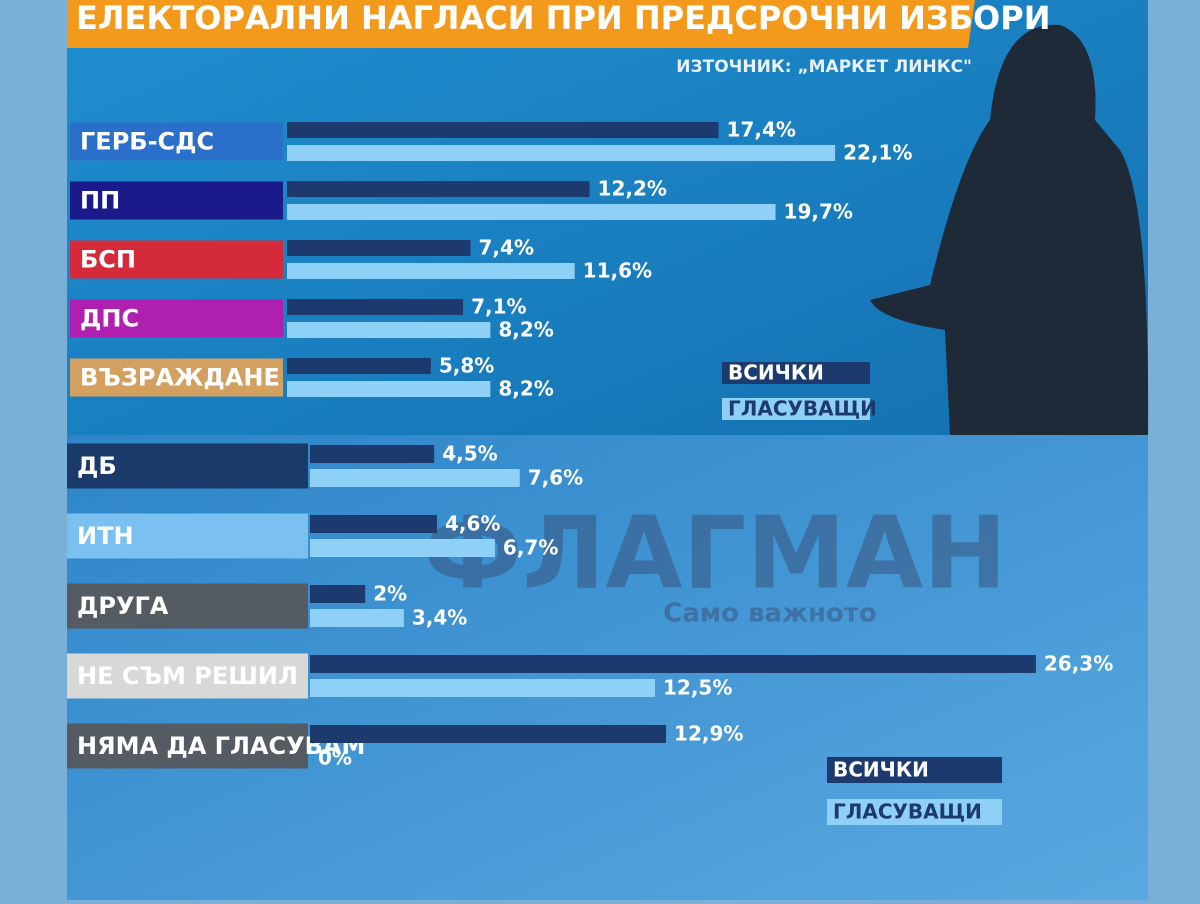 The image size is (1200, 904). What do you see at coordinates (105, 536) in the screenshot?
I see `category-label: ИТН` at bounding box center [105, 536].